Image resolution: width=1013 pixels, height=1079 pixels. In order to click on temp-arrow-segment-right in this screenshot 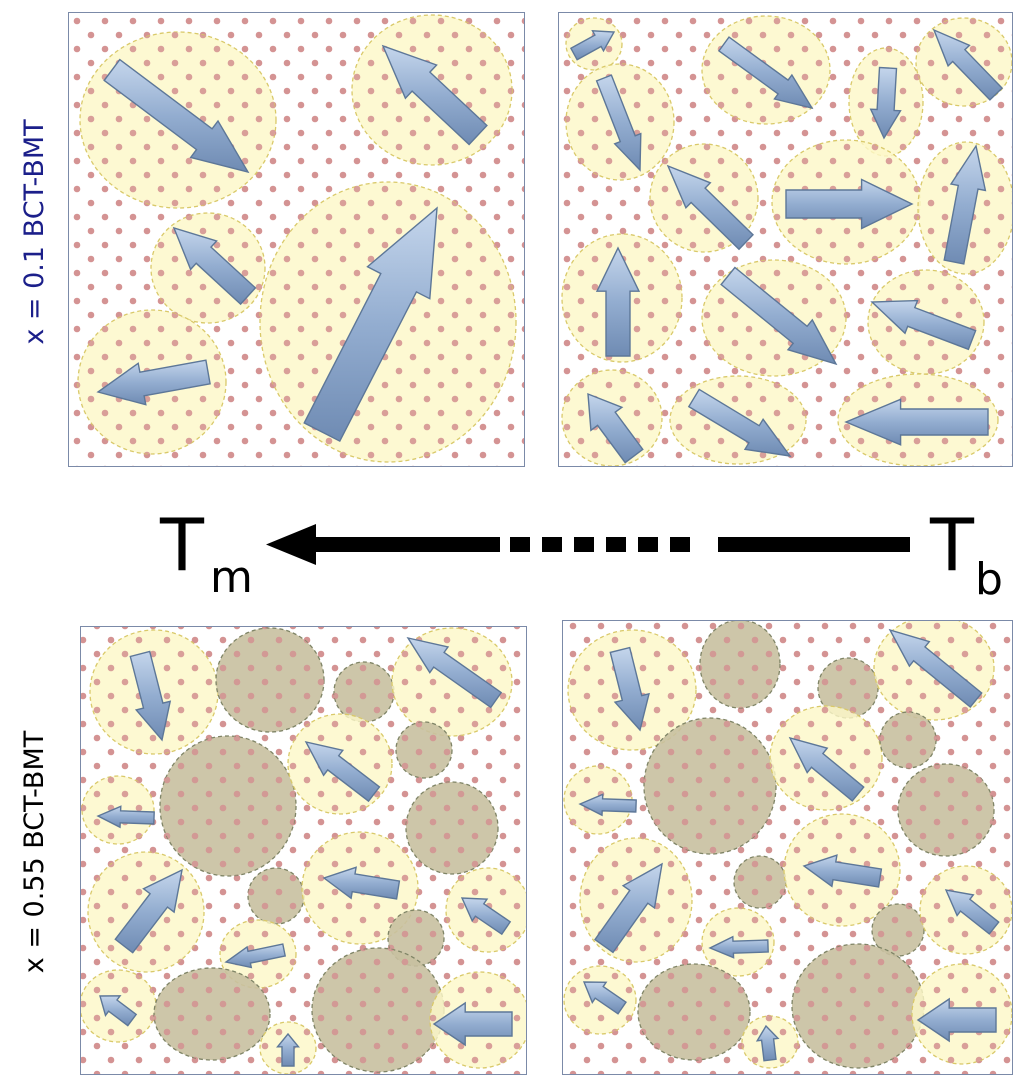, I will do `click(814, 544)`.